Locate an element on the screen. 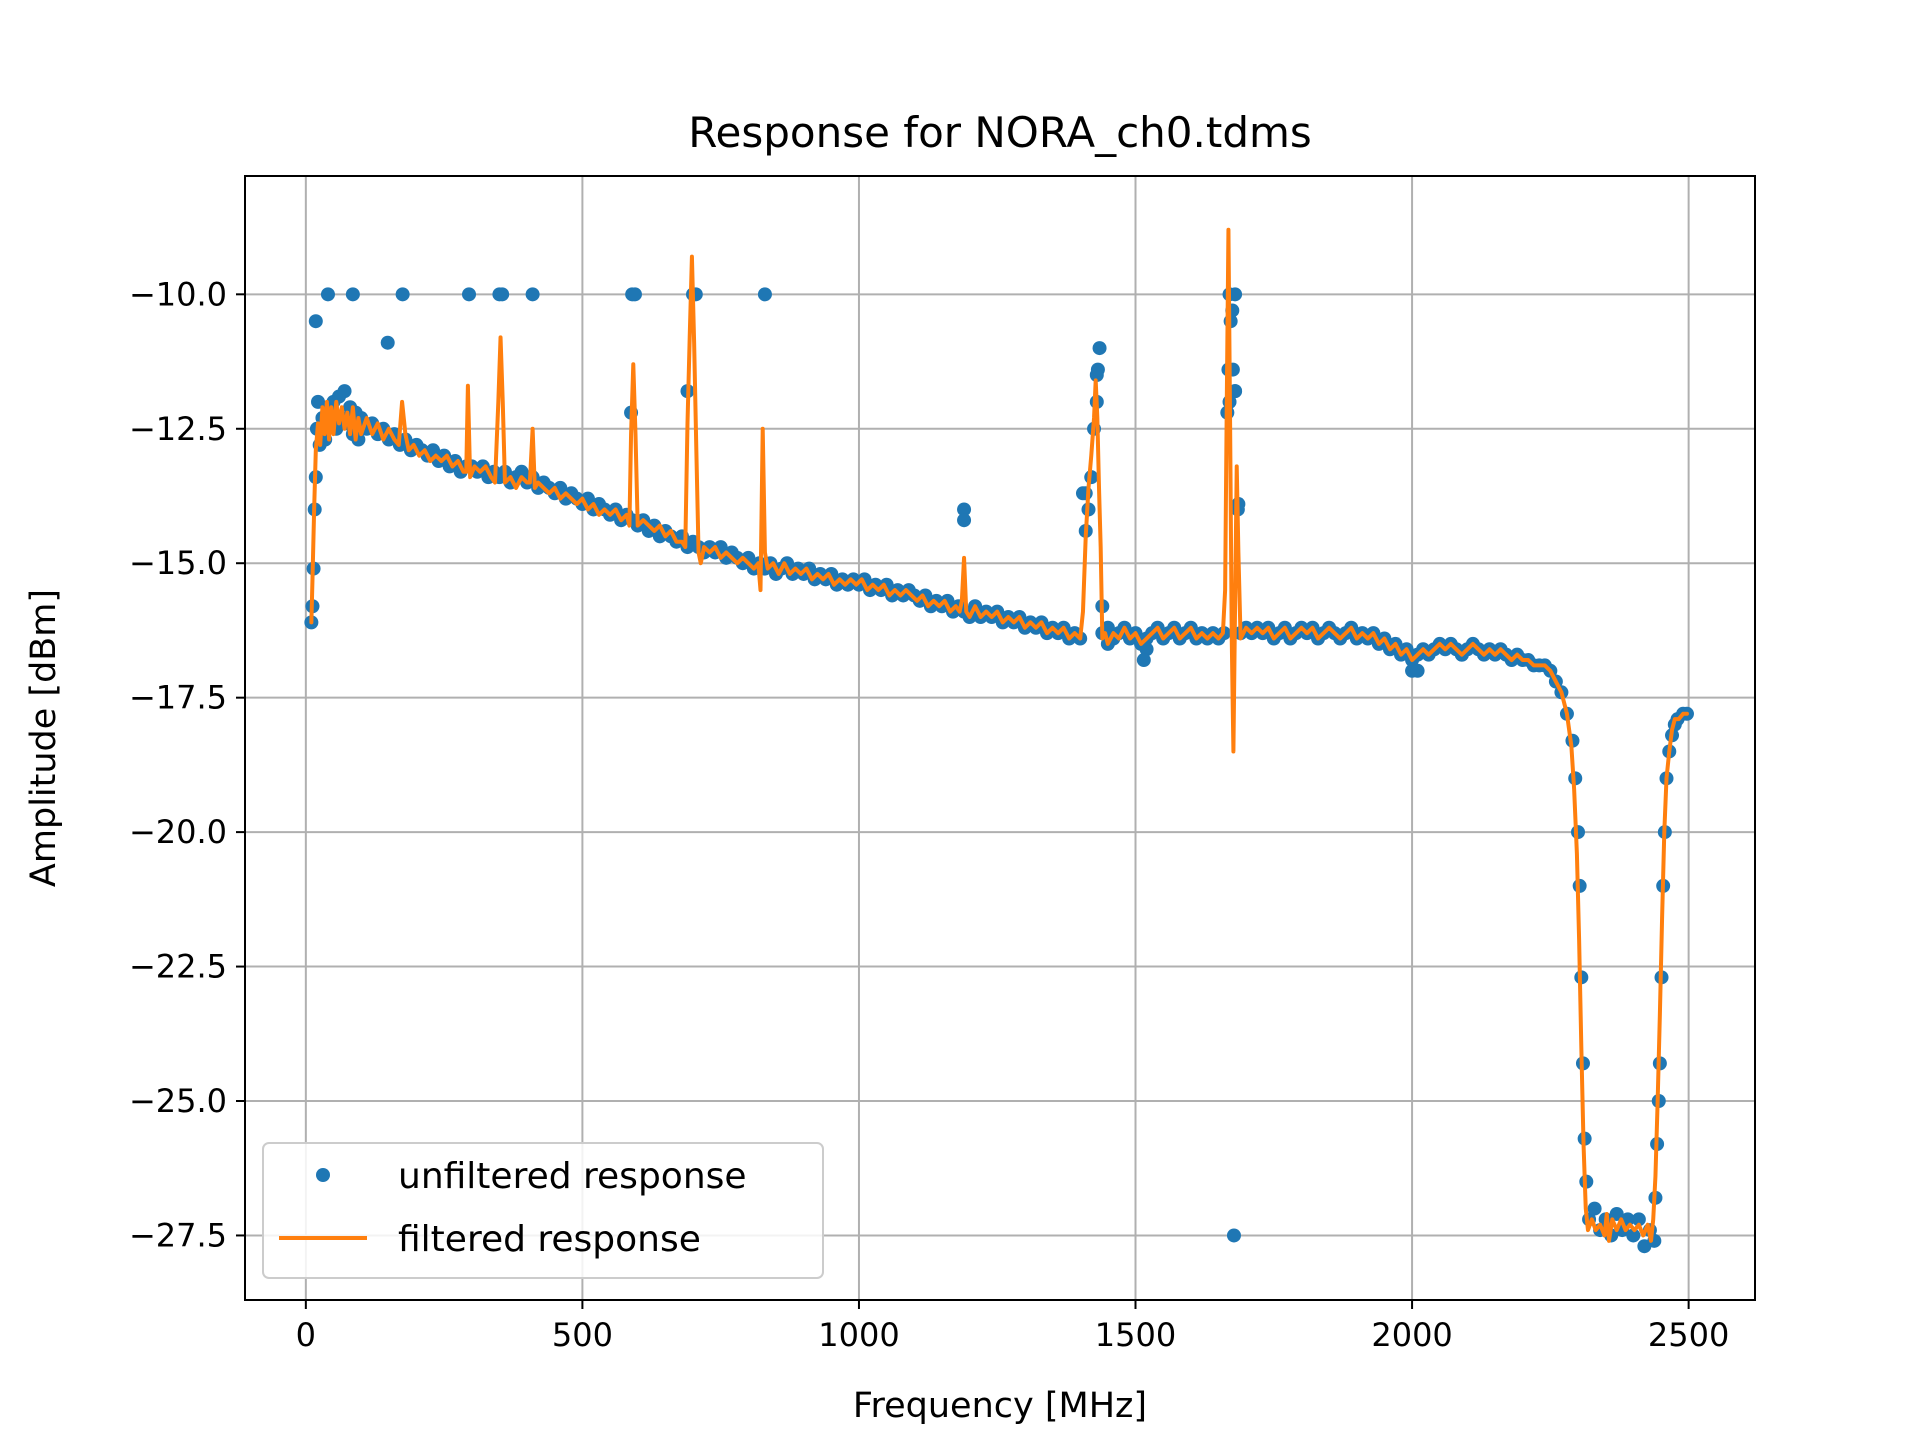  y-tick-label: −10.0 is located at coordinates (178, 294).